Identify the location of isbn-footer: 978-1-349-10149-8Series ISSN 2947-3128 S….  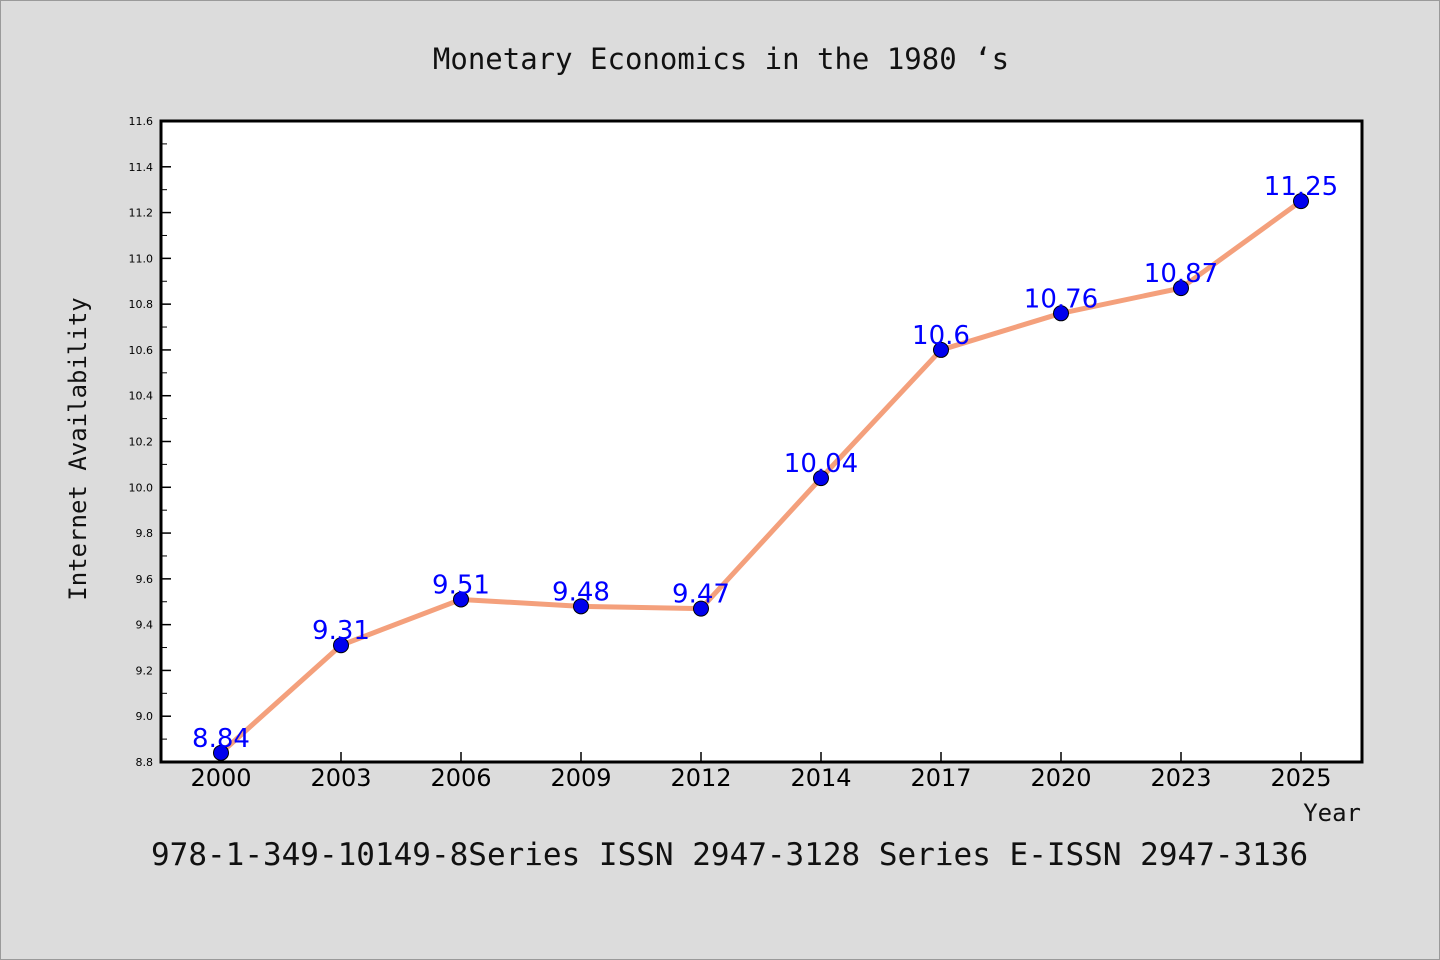
(729, 855).